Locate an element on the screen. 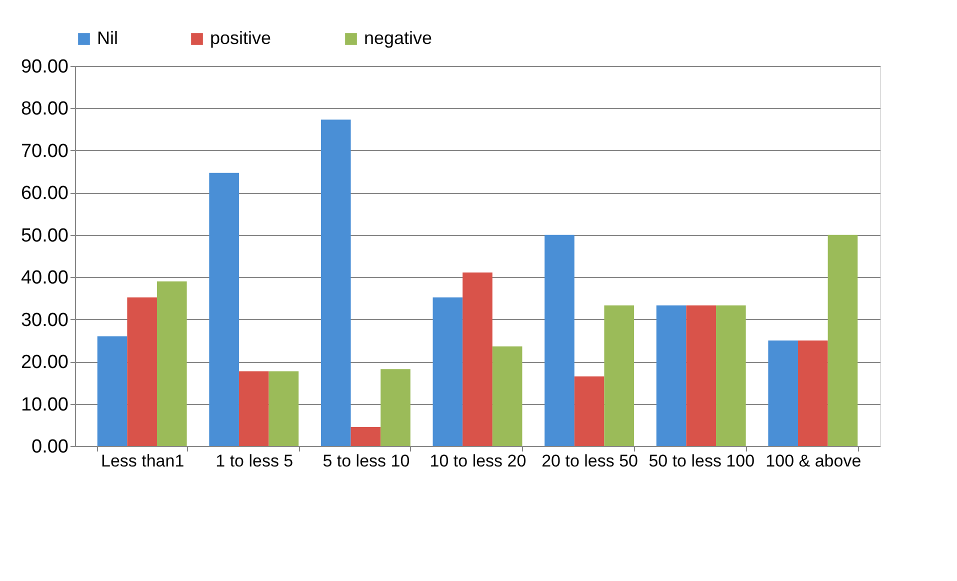  legend-label: negative is located at coordinates (398, 38).